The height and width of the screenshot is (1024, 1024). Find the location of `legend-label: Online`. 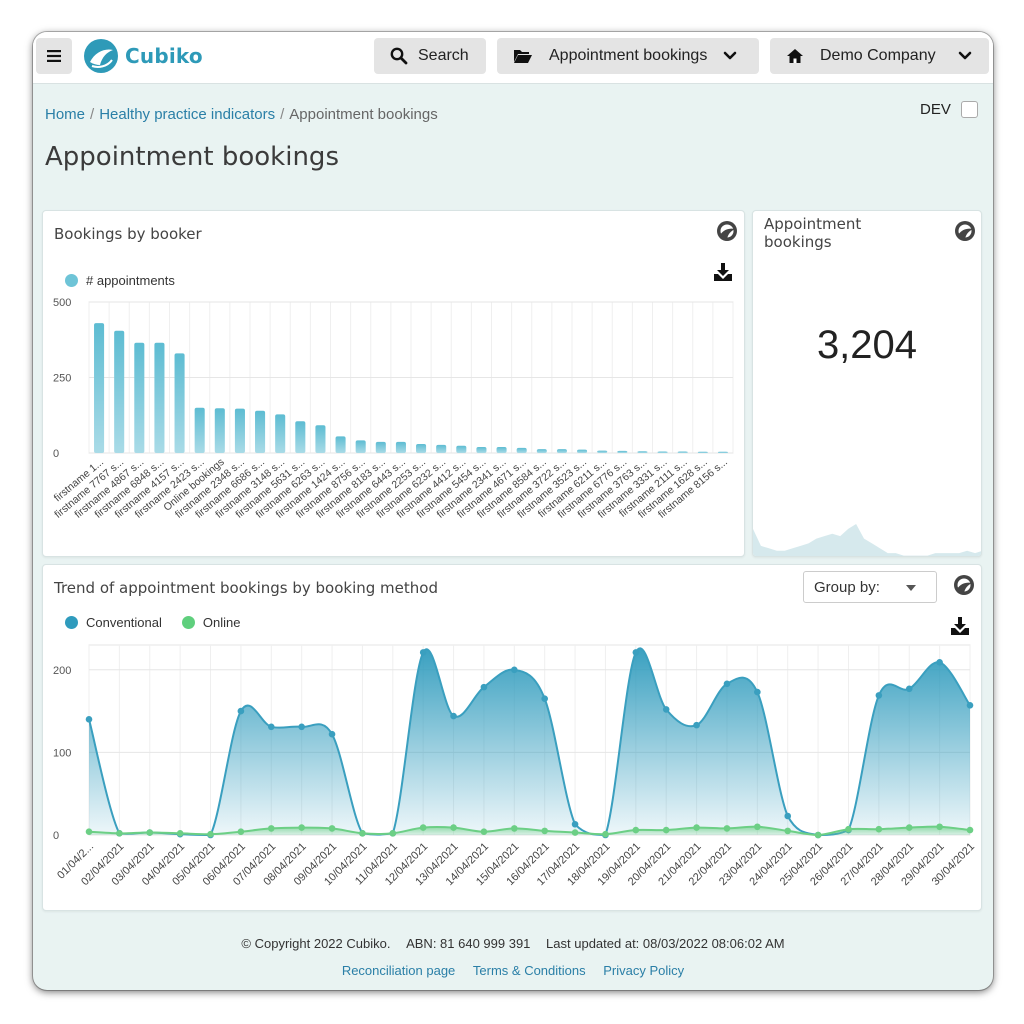

legend-label: Online is located at coordinates (221, 622).